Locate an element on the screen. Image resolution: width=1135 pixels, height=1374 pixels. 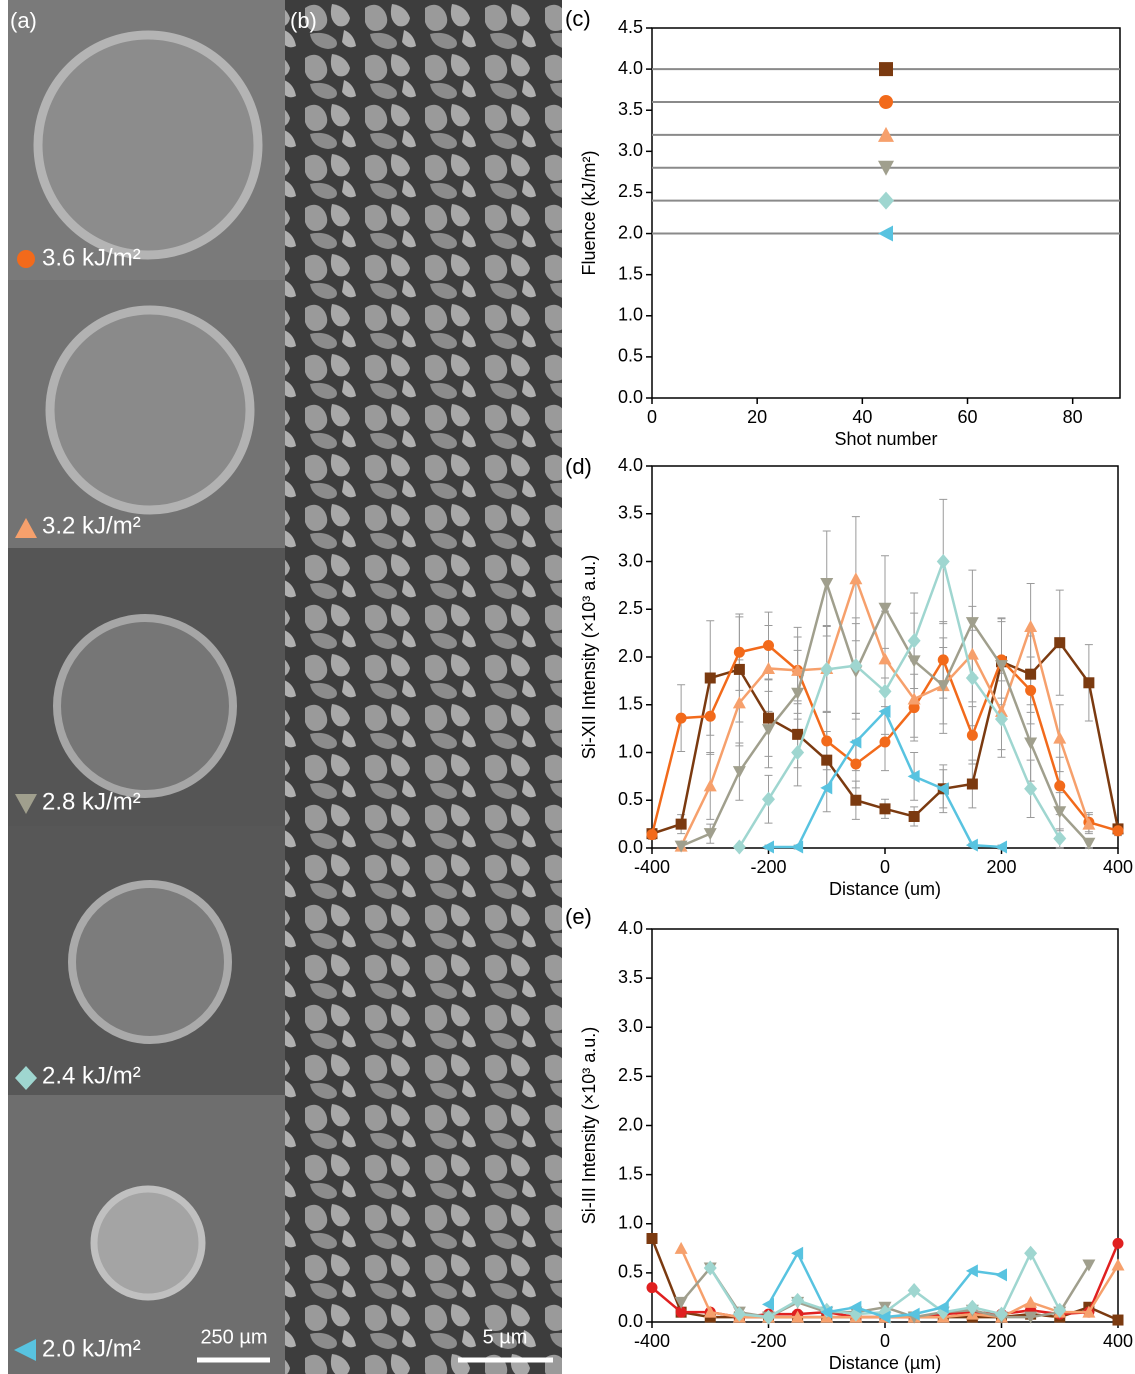
legend-marker is located at coordinates (26, 804).